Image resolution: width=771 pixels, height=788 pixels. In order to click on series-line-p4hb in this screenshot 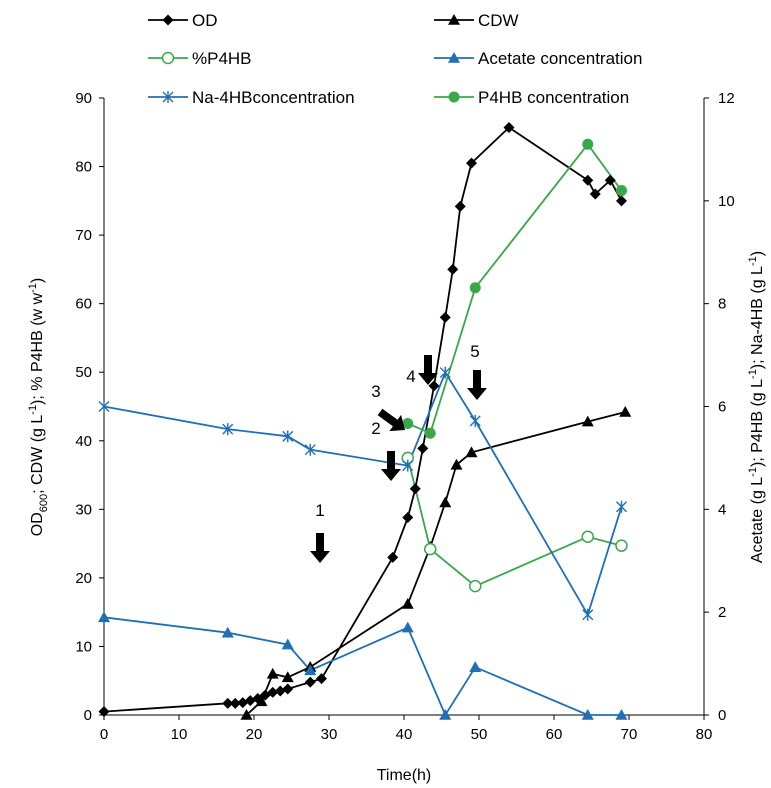, I will do `click(514, 522)`.